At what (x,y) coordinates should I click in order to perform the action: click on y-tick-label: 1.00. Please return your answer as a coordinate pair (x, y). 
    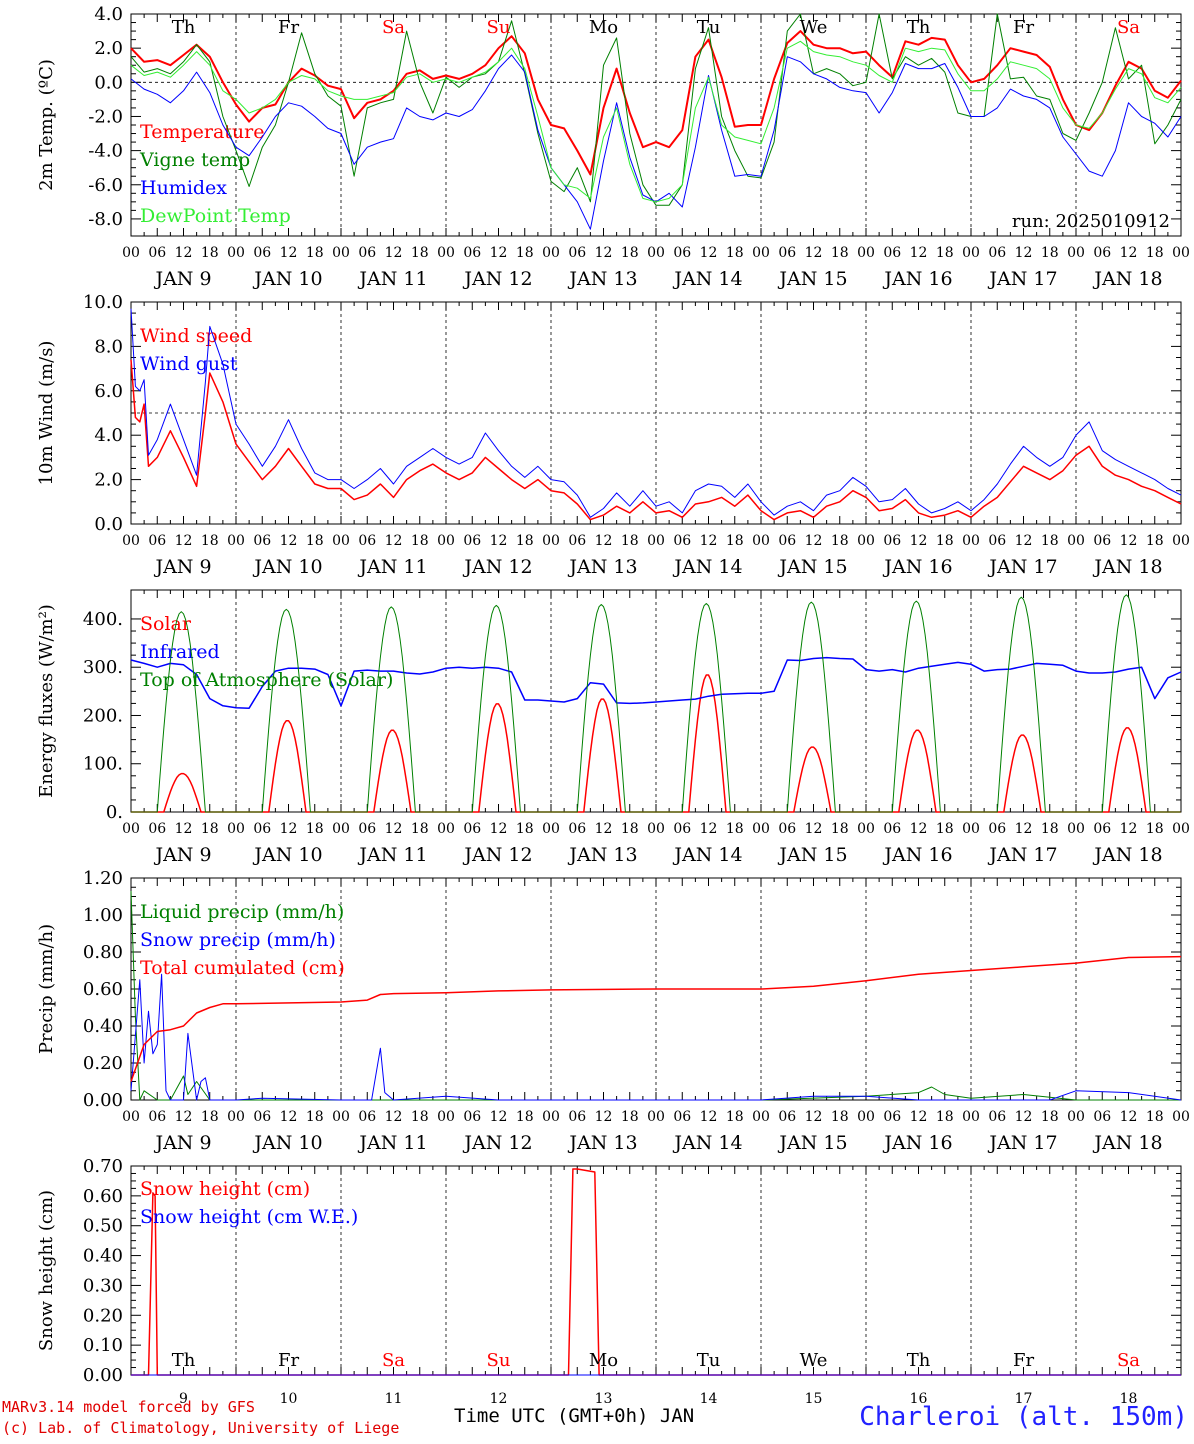
    Looking at the image, I should click on (103, 915).